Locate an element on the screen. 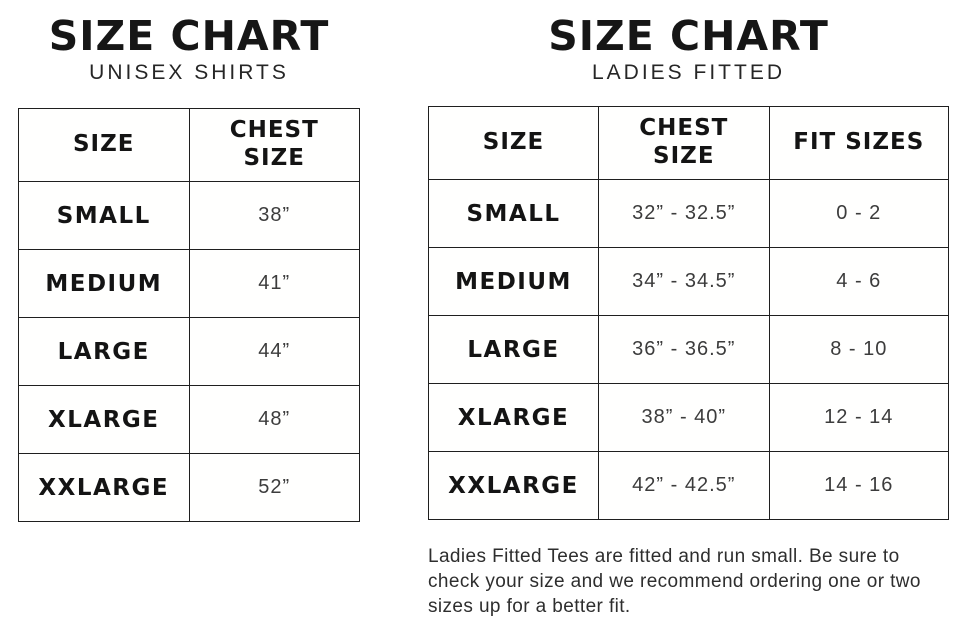 The image size is (969, 638). value-cell: 38” - 40” is located at coordinates (684, 417).